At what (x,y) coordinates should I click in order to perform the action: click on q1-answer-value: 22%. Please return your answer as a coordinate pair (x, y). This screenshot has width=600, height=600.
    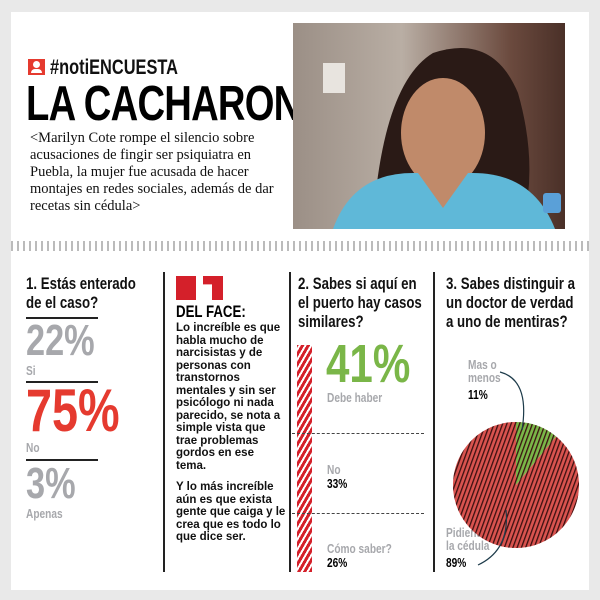
    Looking at the image, I should click on (60, 340).